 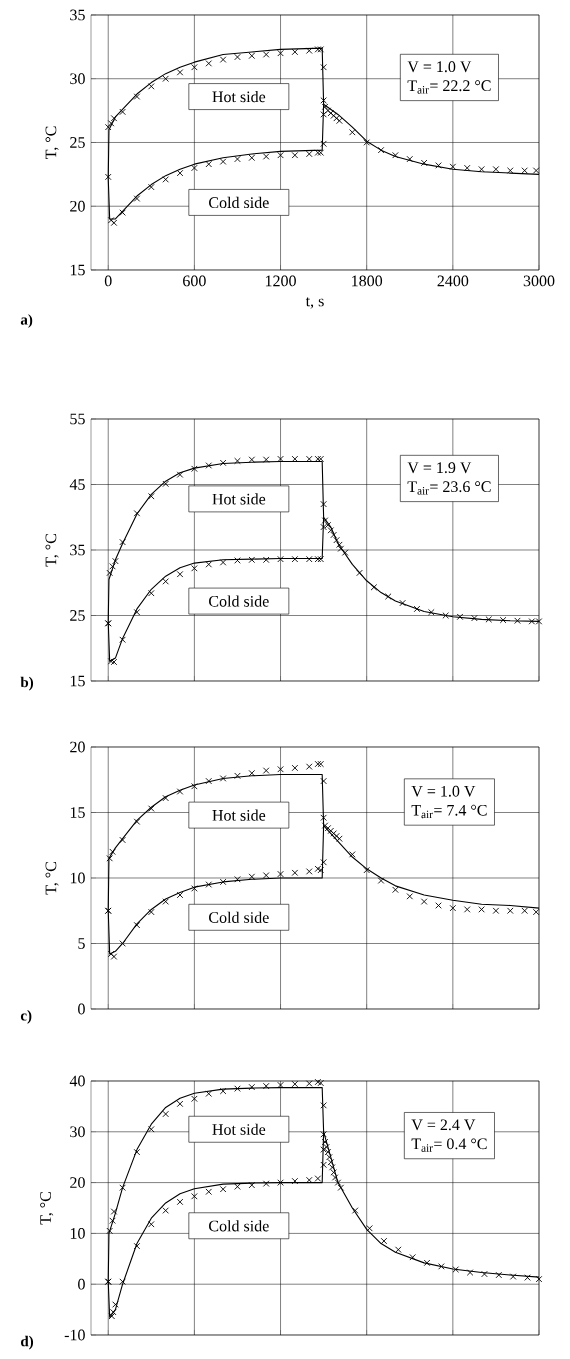 I want to click on annotation: T$_{air}$= 7.4 °C, so click(x=449, y=811).